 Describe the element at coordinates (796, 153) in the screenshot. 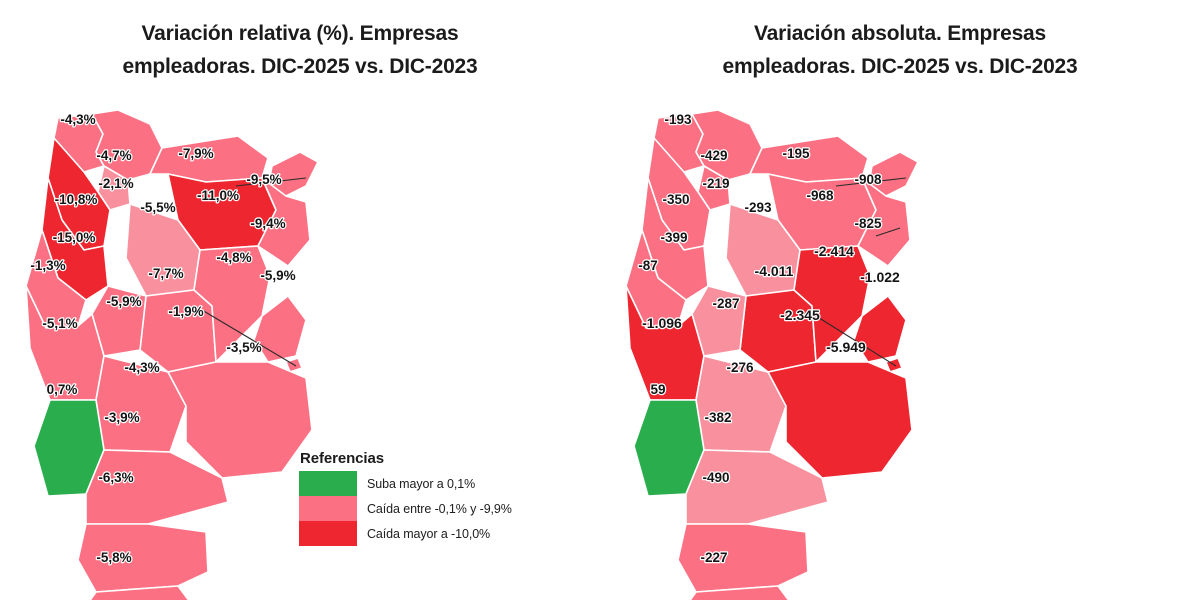

I see `label-formosa: -195` at that location.